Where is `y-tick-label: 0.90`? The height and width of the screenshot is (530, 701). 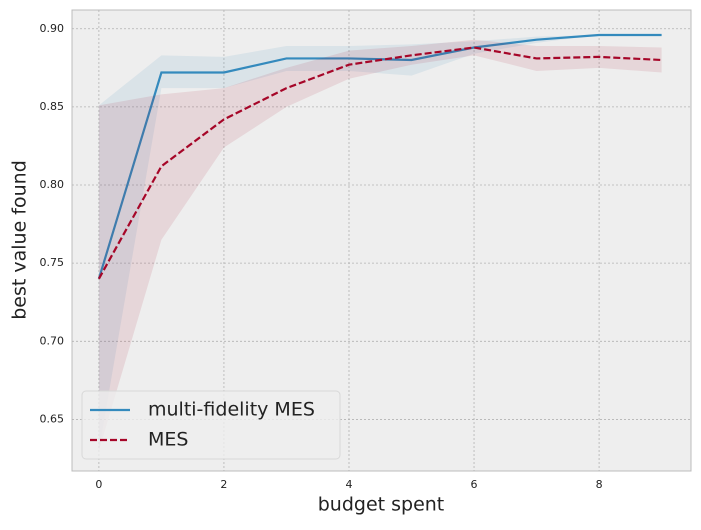 y-tick-label: 0.90 is located at coordinates (52, 28).